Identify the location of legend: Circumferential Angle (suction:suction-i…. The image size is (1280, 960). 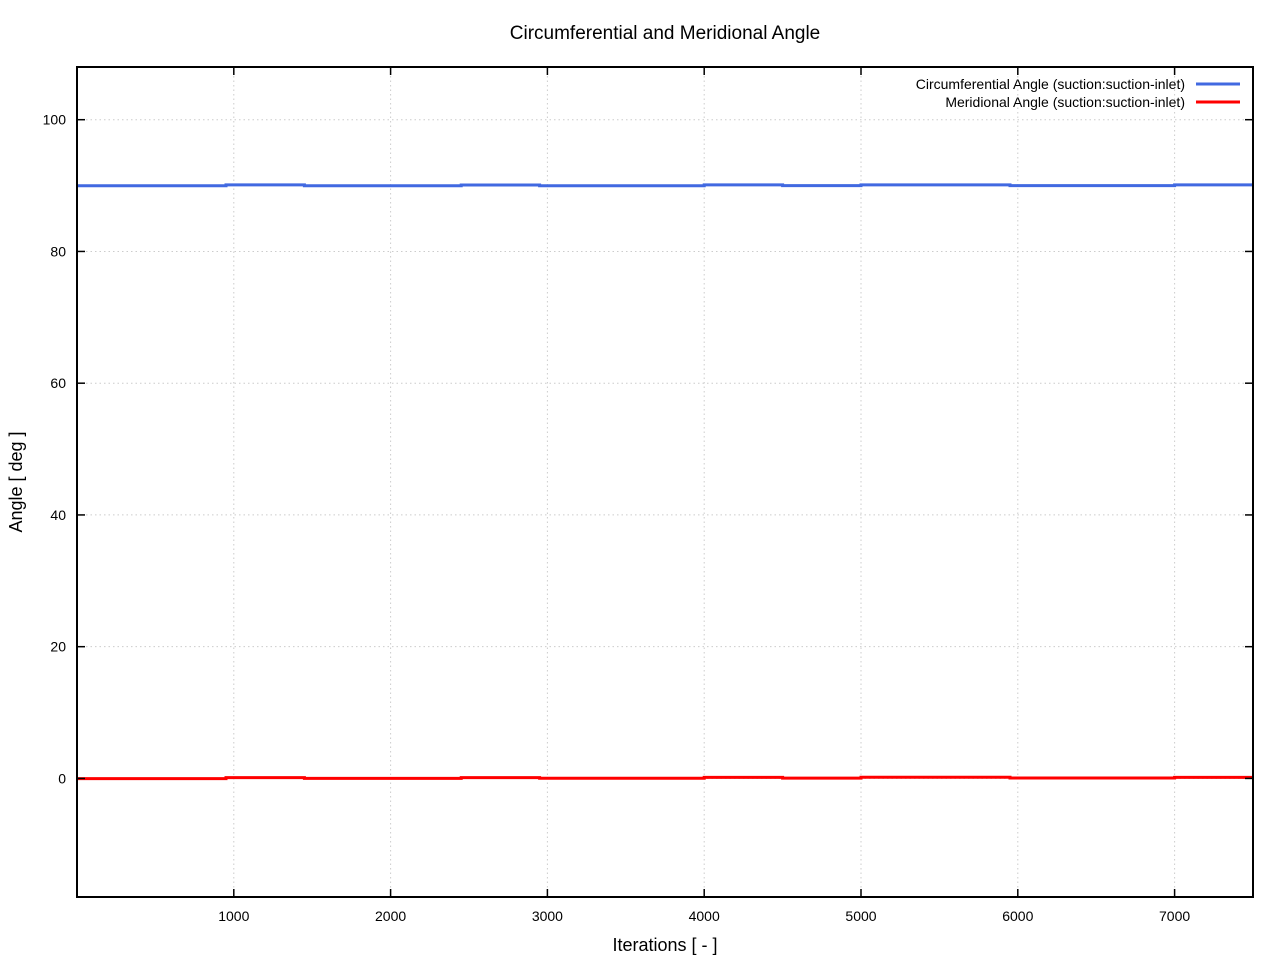
(1078, 93).